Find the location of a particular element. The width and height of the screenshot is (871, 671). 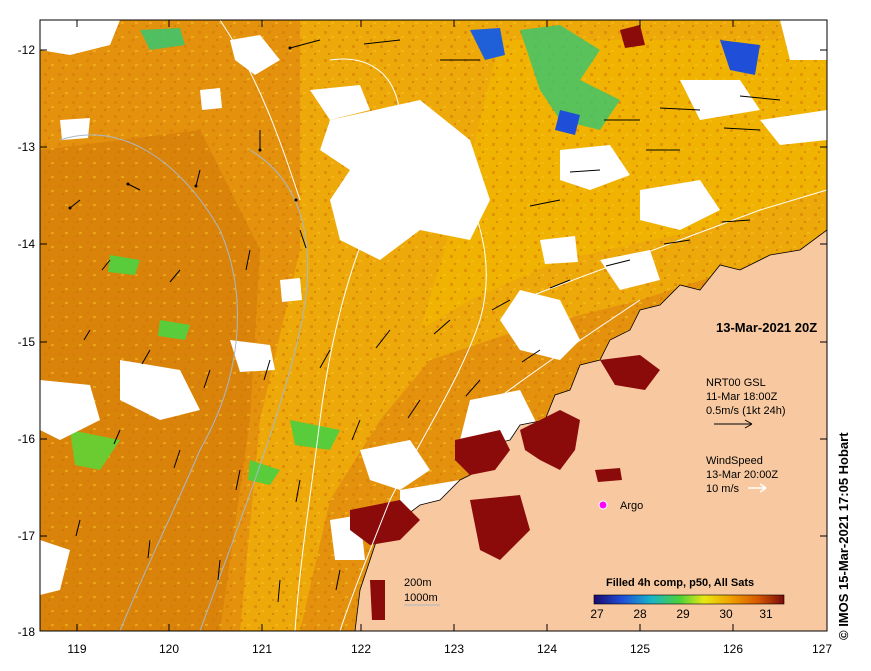

wind-legend-time: 13-Mar 20:00Z is located at coordinates (742, 475).